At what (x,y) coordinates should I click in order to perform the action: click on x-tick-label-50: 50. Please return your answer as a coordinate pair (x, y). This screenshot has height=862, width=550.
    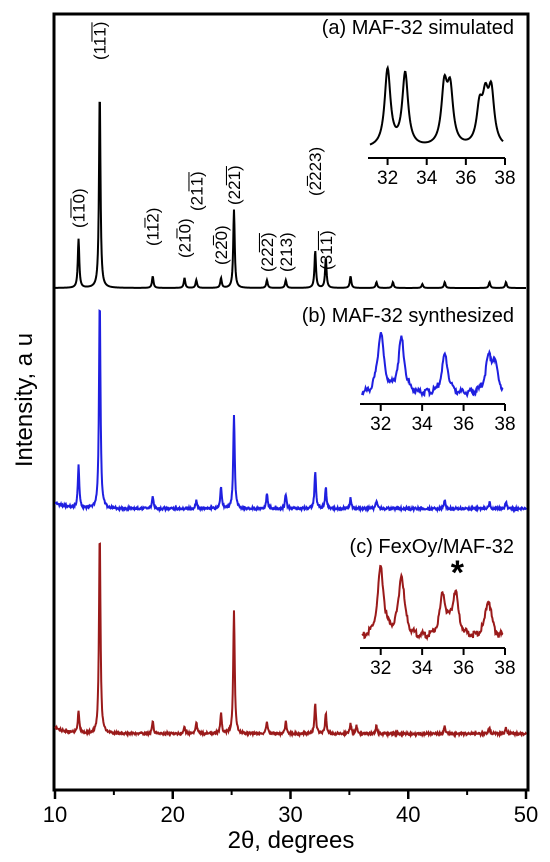
    Looking at the image, I should click on (526, 814).